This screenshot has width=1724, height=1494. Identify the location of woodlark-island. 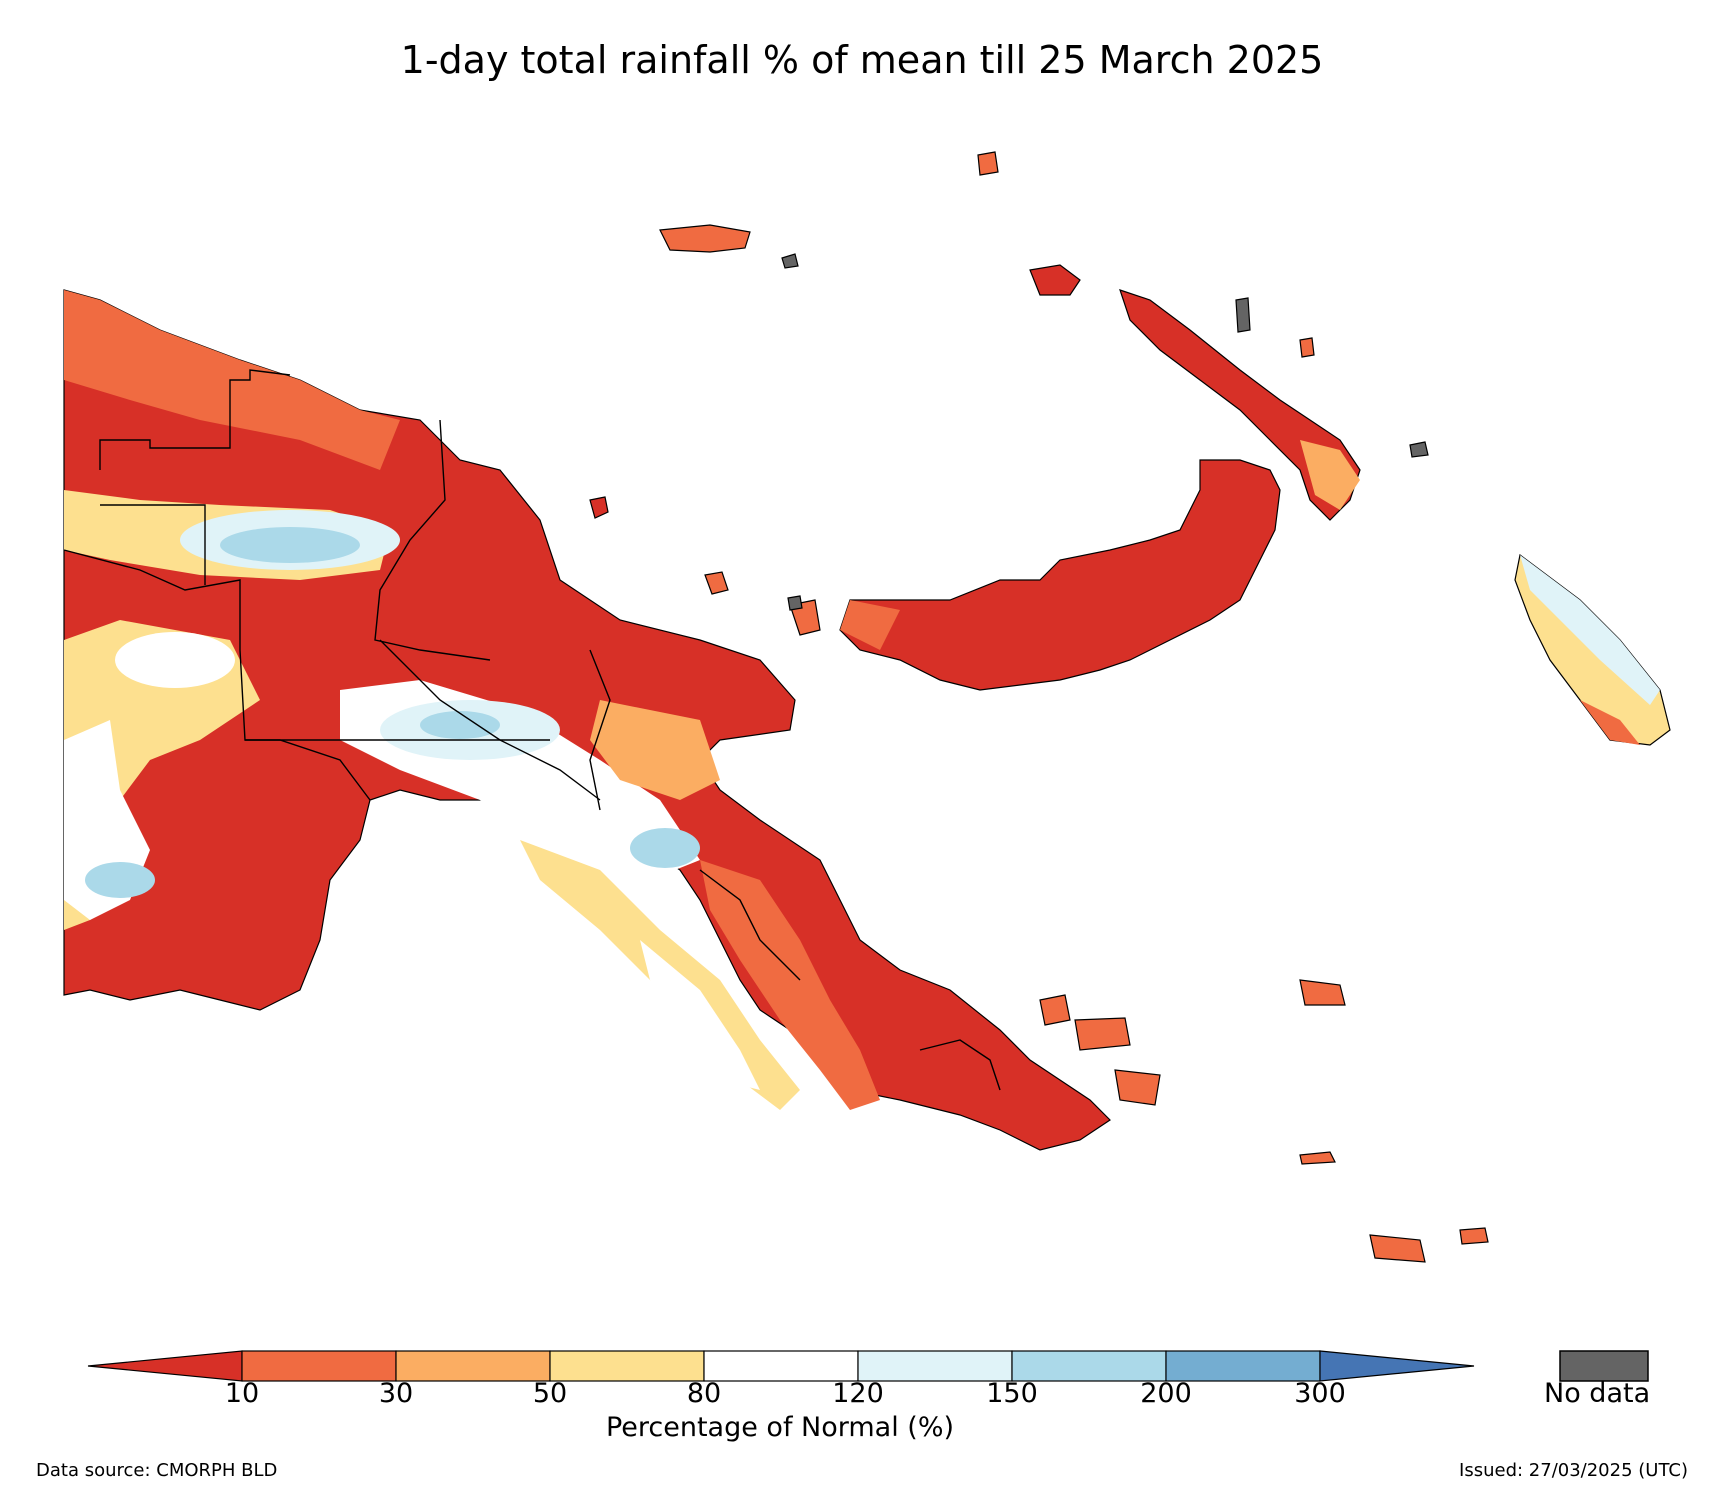
(1317, 1158).